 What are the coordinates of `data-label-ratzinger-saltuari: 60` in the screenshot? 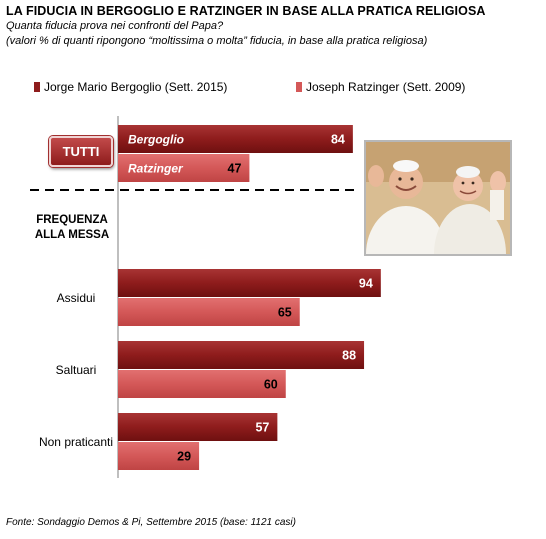 It's located at (271, 385).